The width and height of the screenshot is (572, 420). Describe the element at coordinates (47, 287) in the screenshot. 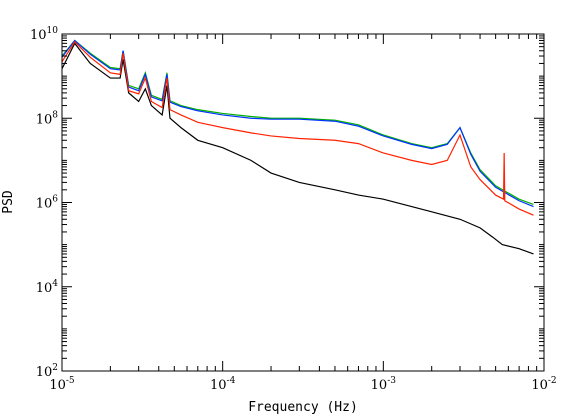

I see `y-tick-label: 104` at that location.